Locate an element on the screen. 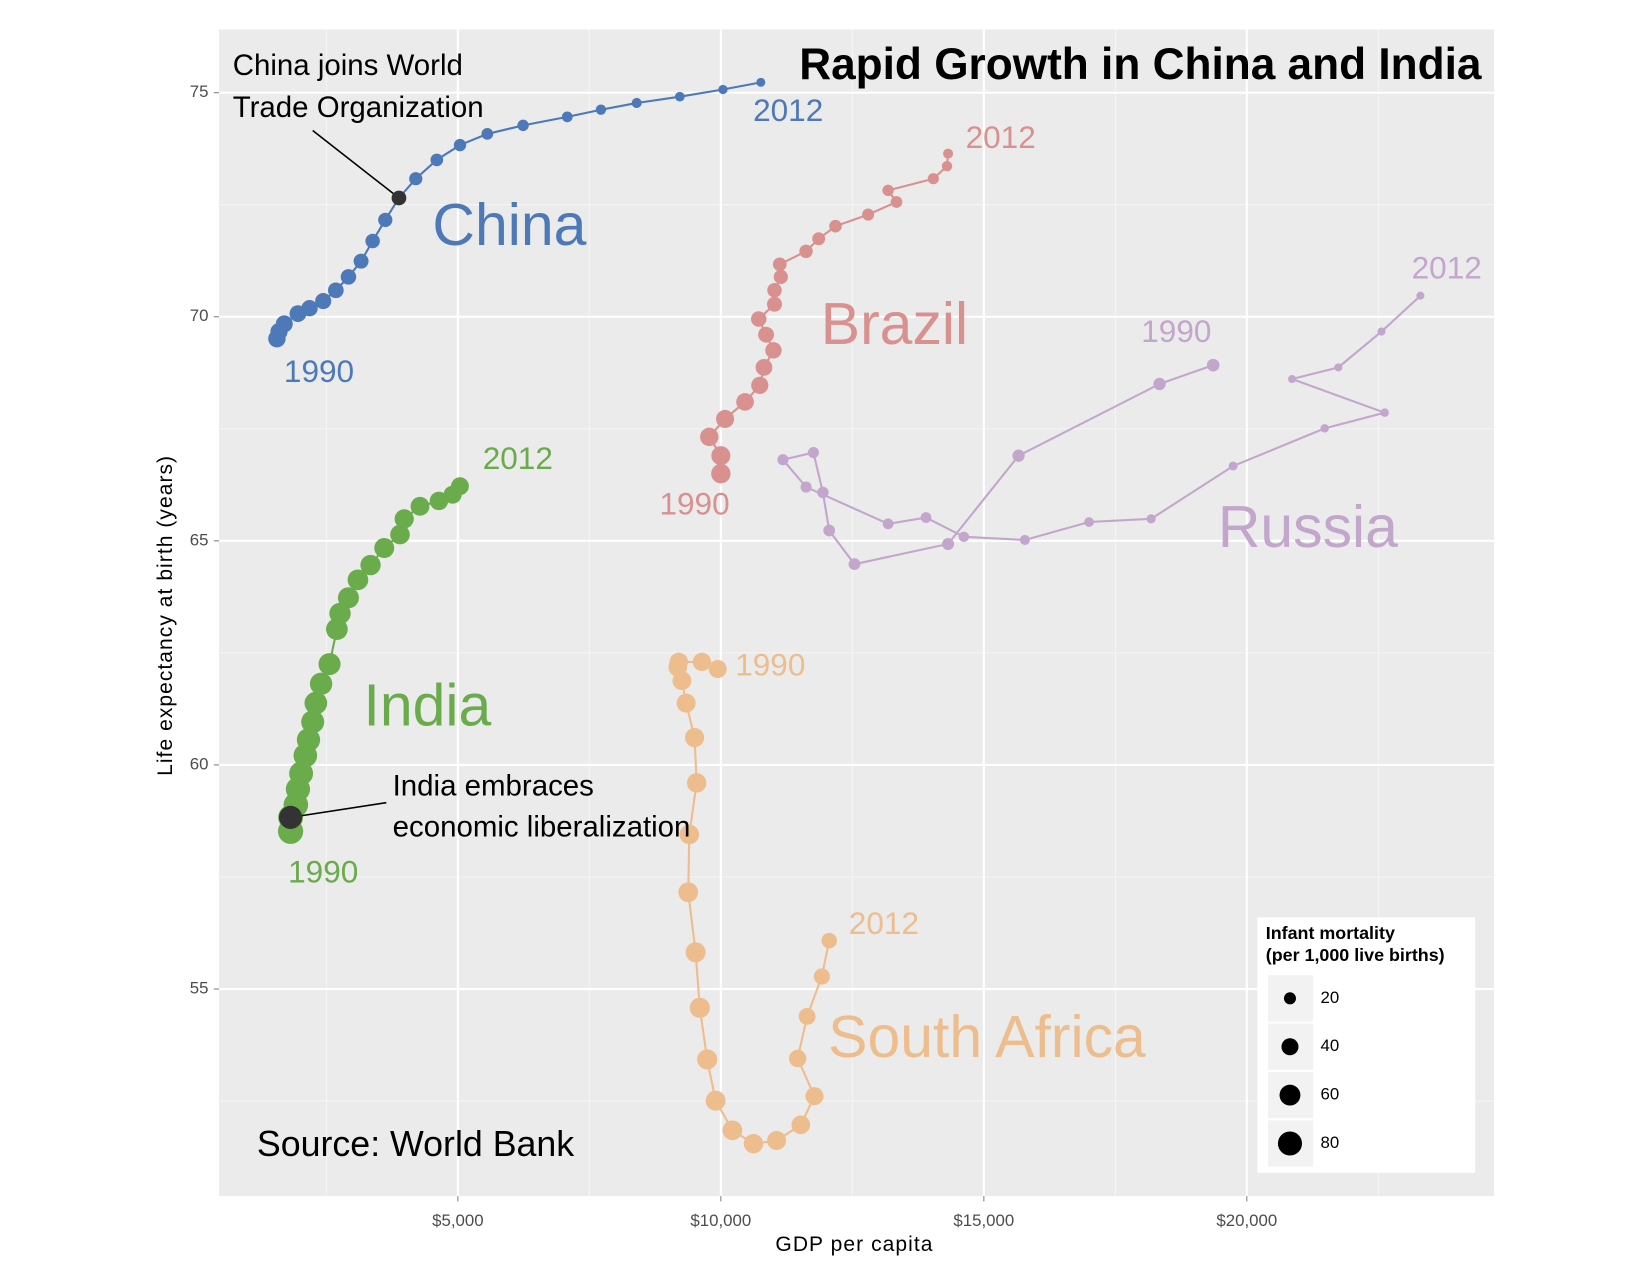 The height and width of the screenshot is (1275, 1650). y-tick-label: 70 is located at coordinates (199, 315).